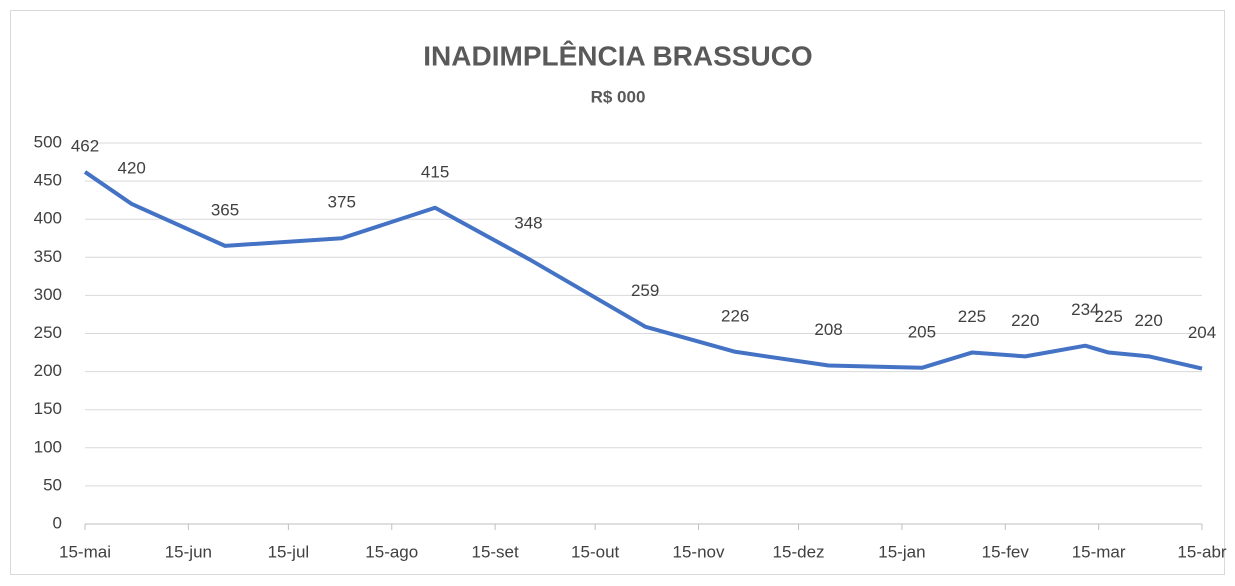  What do you see at coordinates (391, 551) in the screenshot?
I see `x-tick-label: 15-ago` at bounding box center [391, 551].